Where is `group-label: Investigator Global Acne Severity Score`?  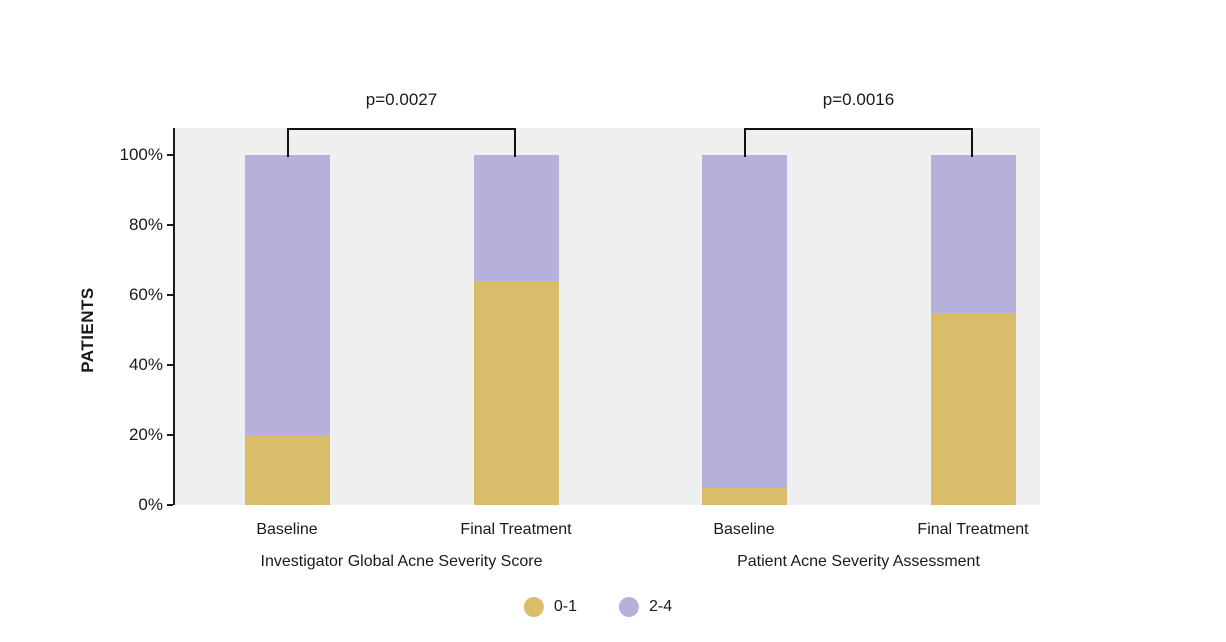
group-label: Investigator Global Acne Severity Score is located at coordinates (401, 561).